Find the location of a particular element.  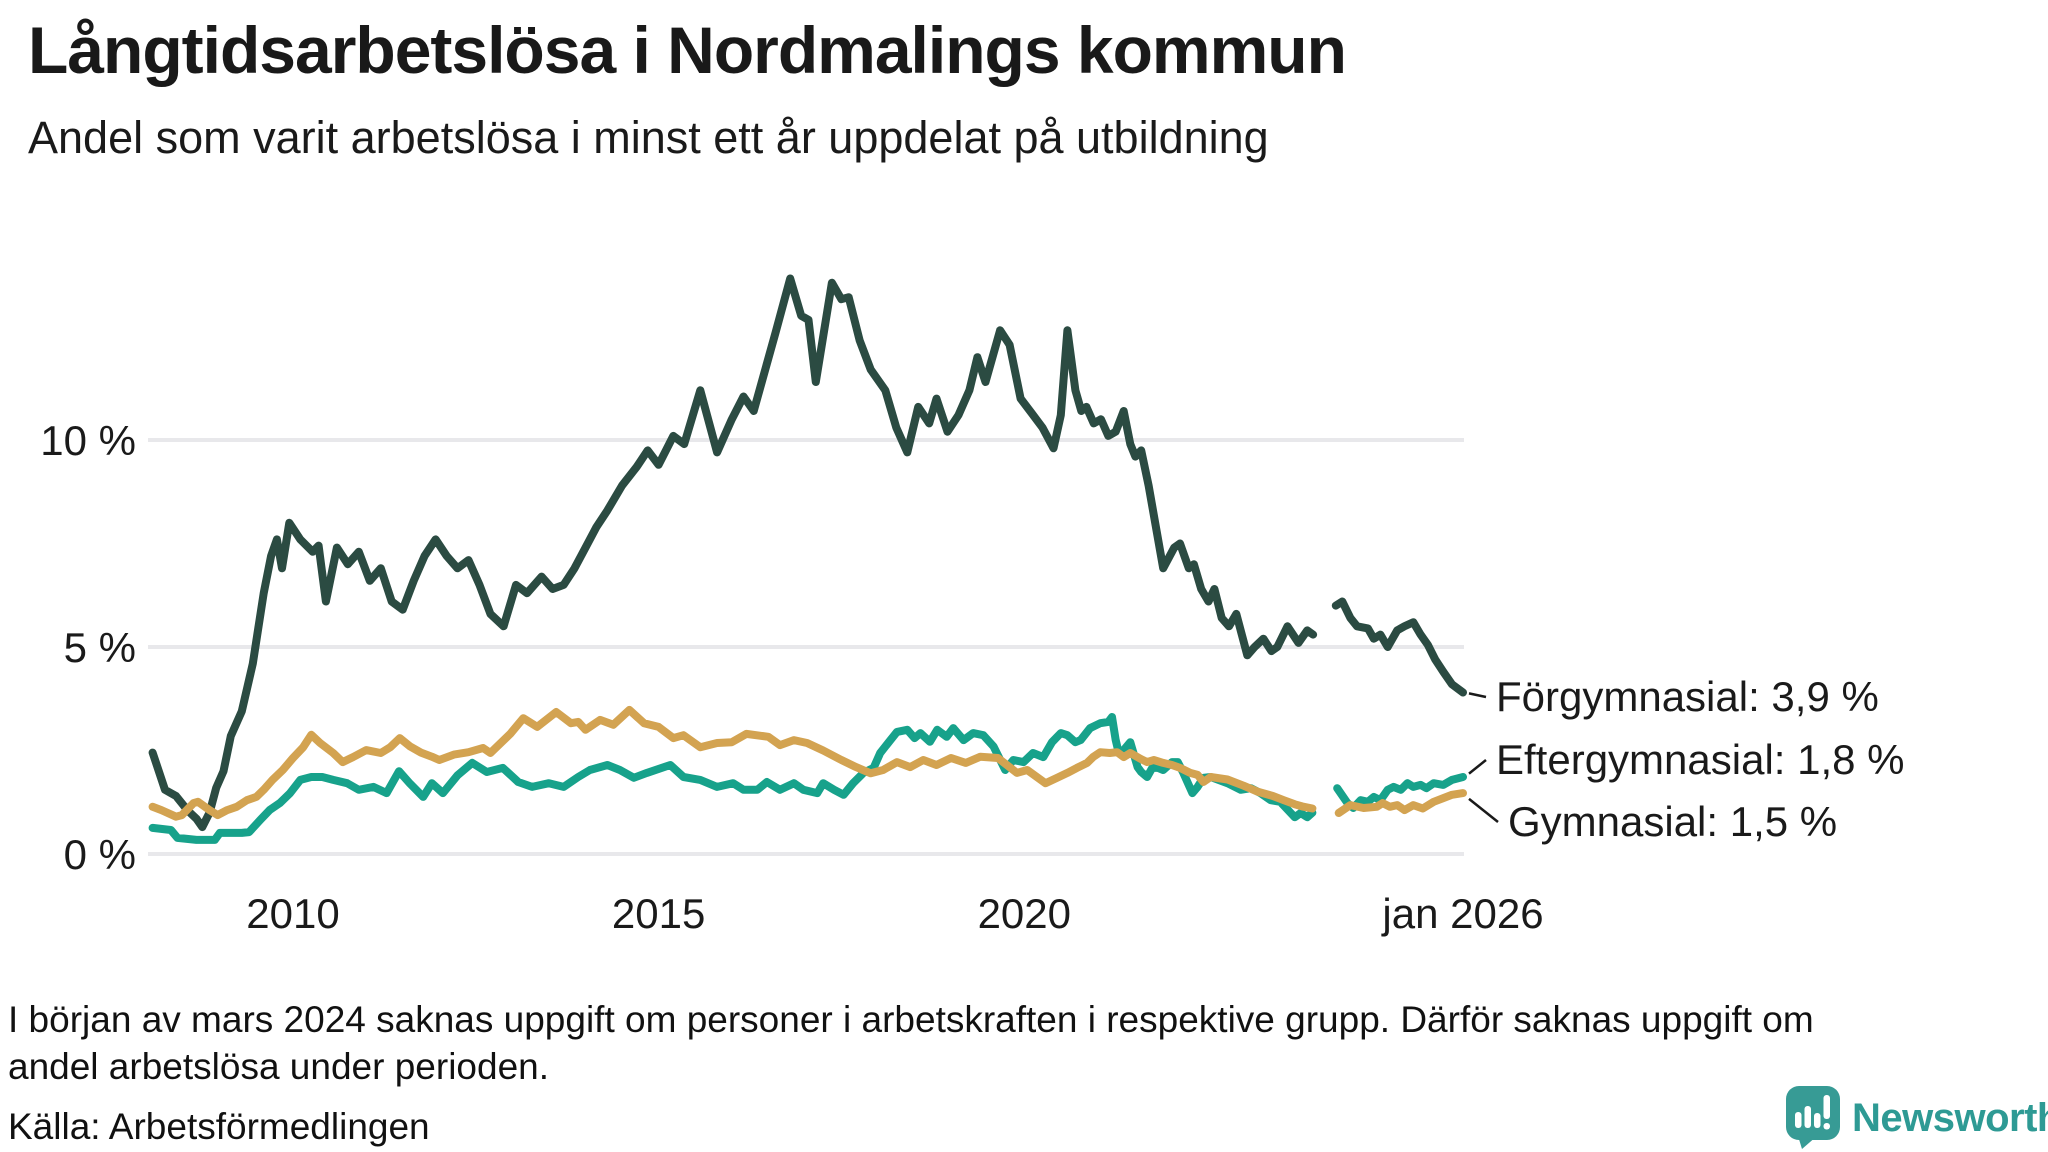

footnote-line-2: andel arbetslösa under perioden. is located at coordinates (278, 1066).